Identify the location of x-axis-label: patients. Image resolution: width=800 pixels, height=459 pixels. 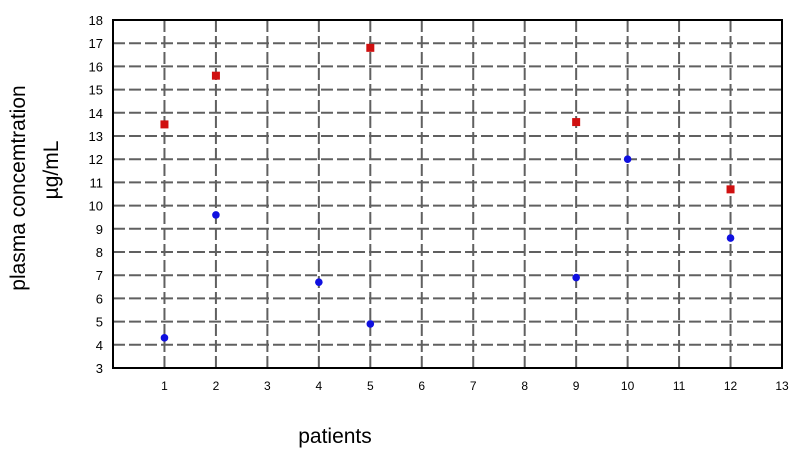
(335, 436).